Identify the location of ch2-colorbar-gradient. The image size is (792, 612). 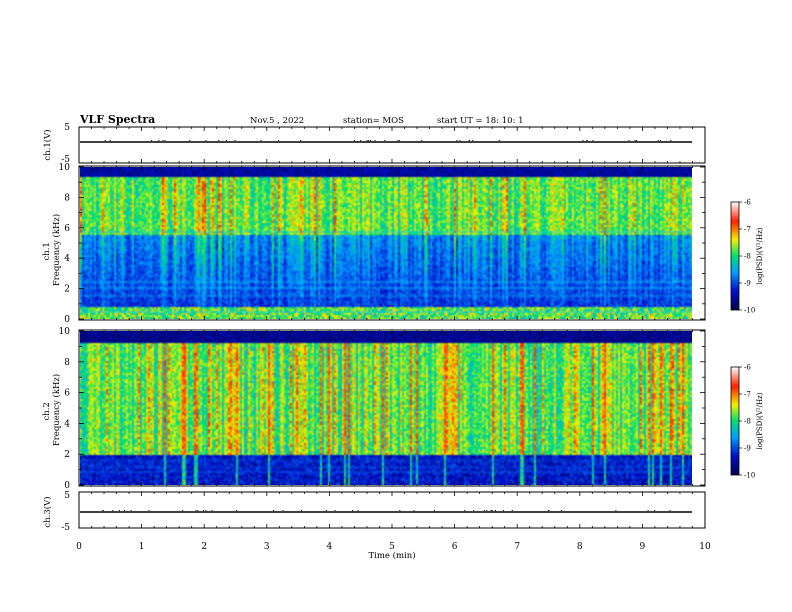
(735, 421).